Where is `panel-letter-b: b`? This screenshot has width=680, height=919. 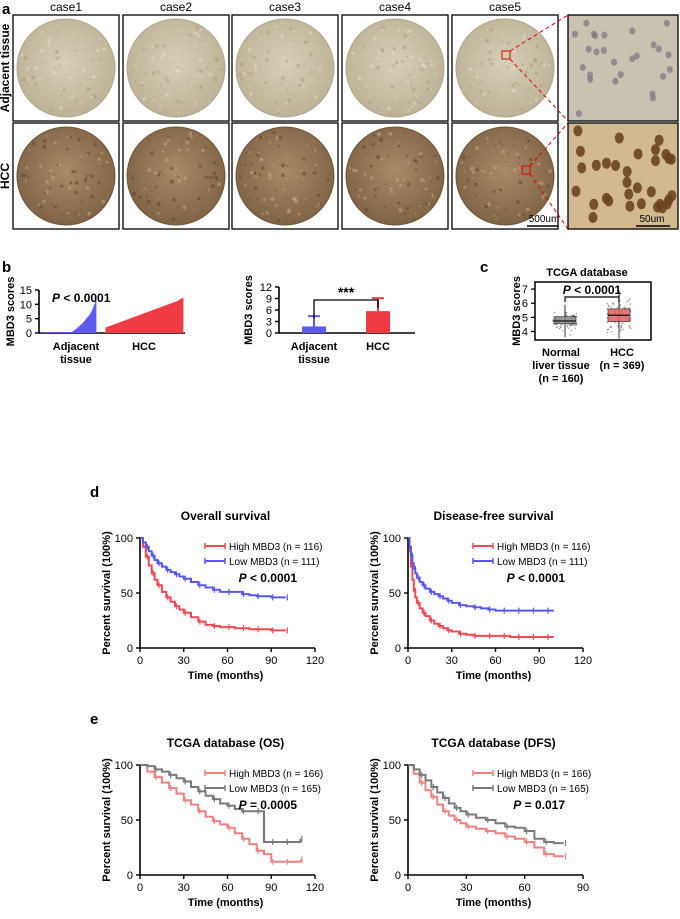
panel-letter-b: b is located at coordinates (6, 267).